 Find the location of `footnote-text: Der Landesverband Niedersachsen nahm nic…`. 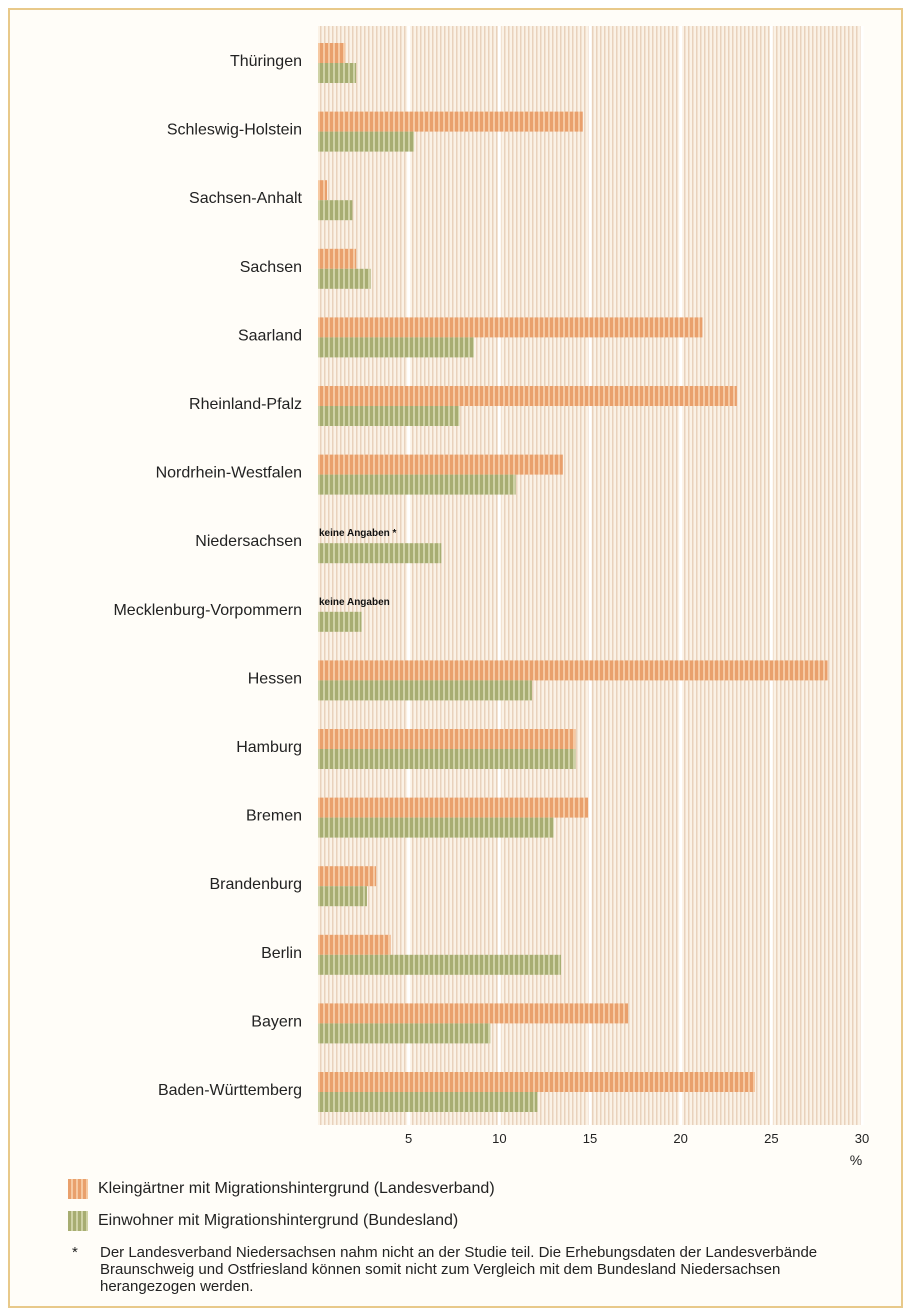

footnote-text: Der Landesverband Niedersachsen nahm nic… is located at coordinates (459, 1269).